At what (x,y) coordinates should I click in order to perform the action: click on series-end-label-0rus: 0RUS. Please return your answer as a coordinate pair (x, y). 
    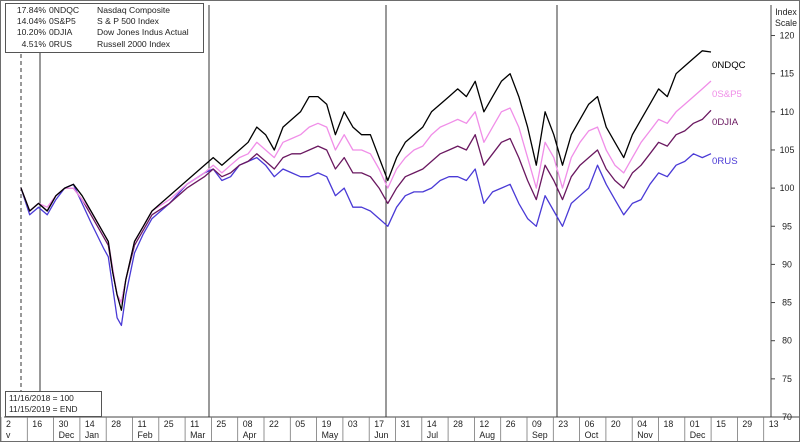
    Looking at the image, I should click on (725, 161).